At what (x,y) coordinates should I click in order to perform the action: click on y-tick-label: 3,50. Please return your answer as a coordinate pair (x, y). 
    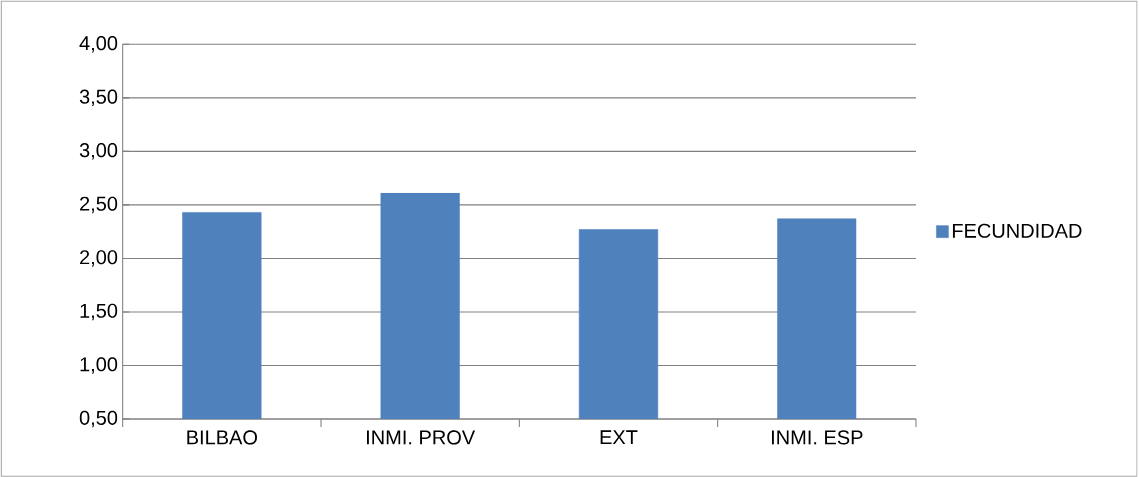
    Looking at the image, I should click on (98, 98).